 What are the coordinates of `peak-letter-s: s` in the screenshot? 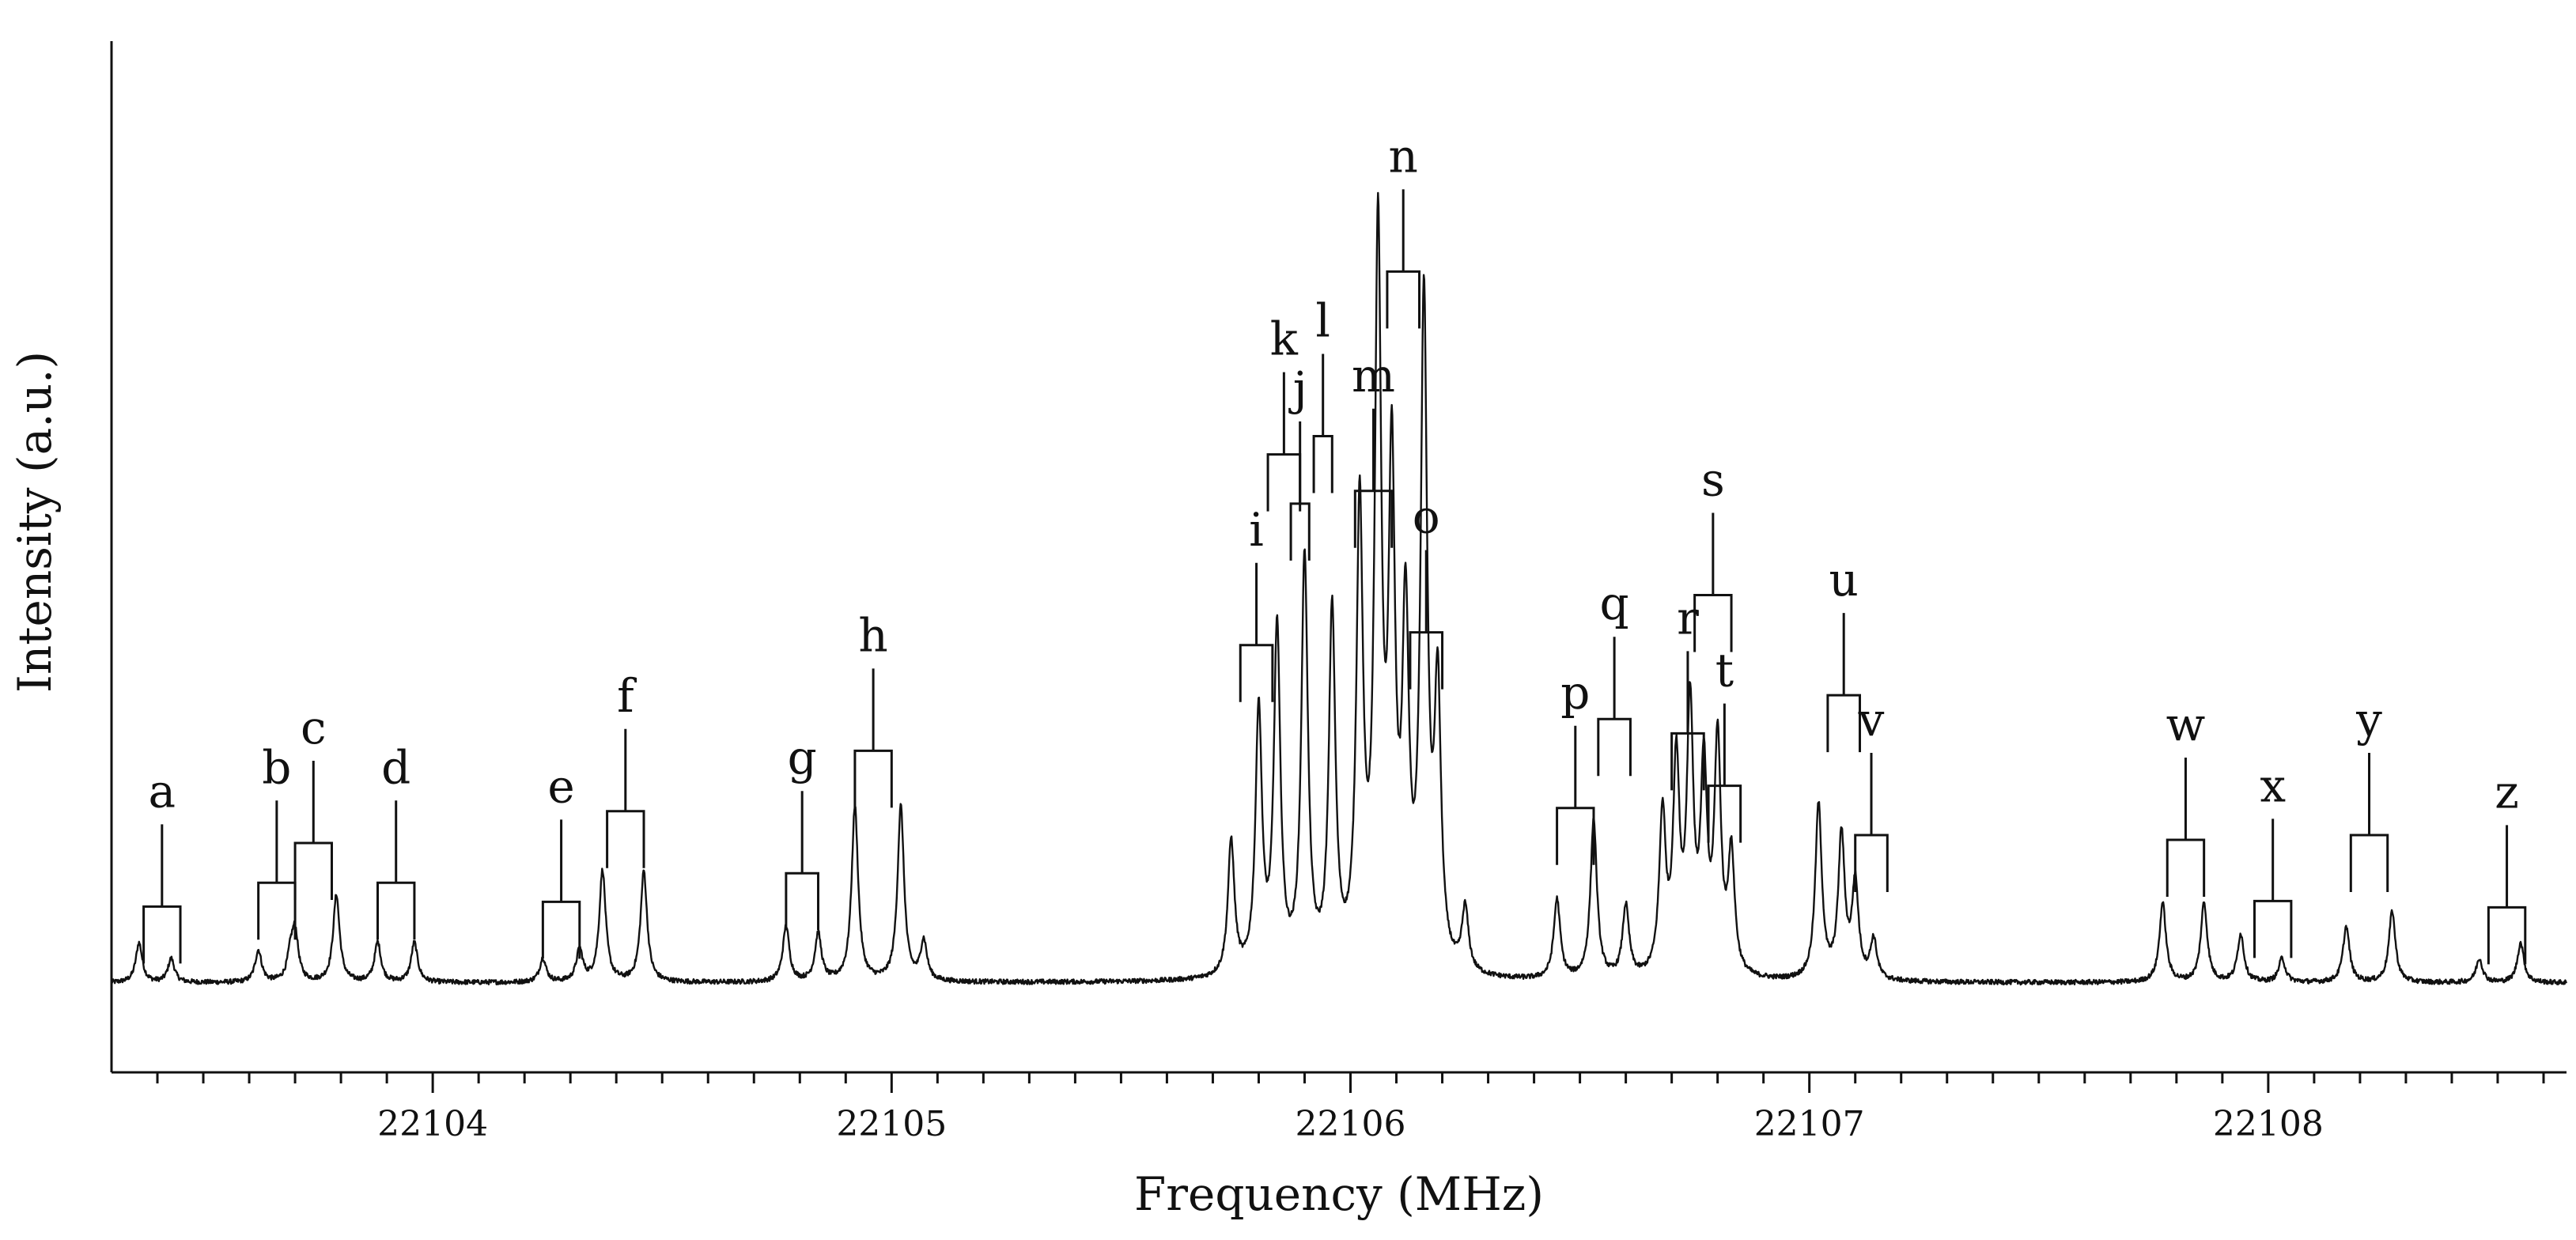 It's located at (1713, 479).